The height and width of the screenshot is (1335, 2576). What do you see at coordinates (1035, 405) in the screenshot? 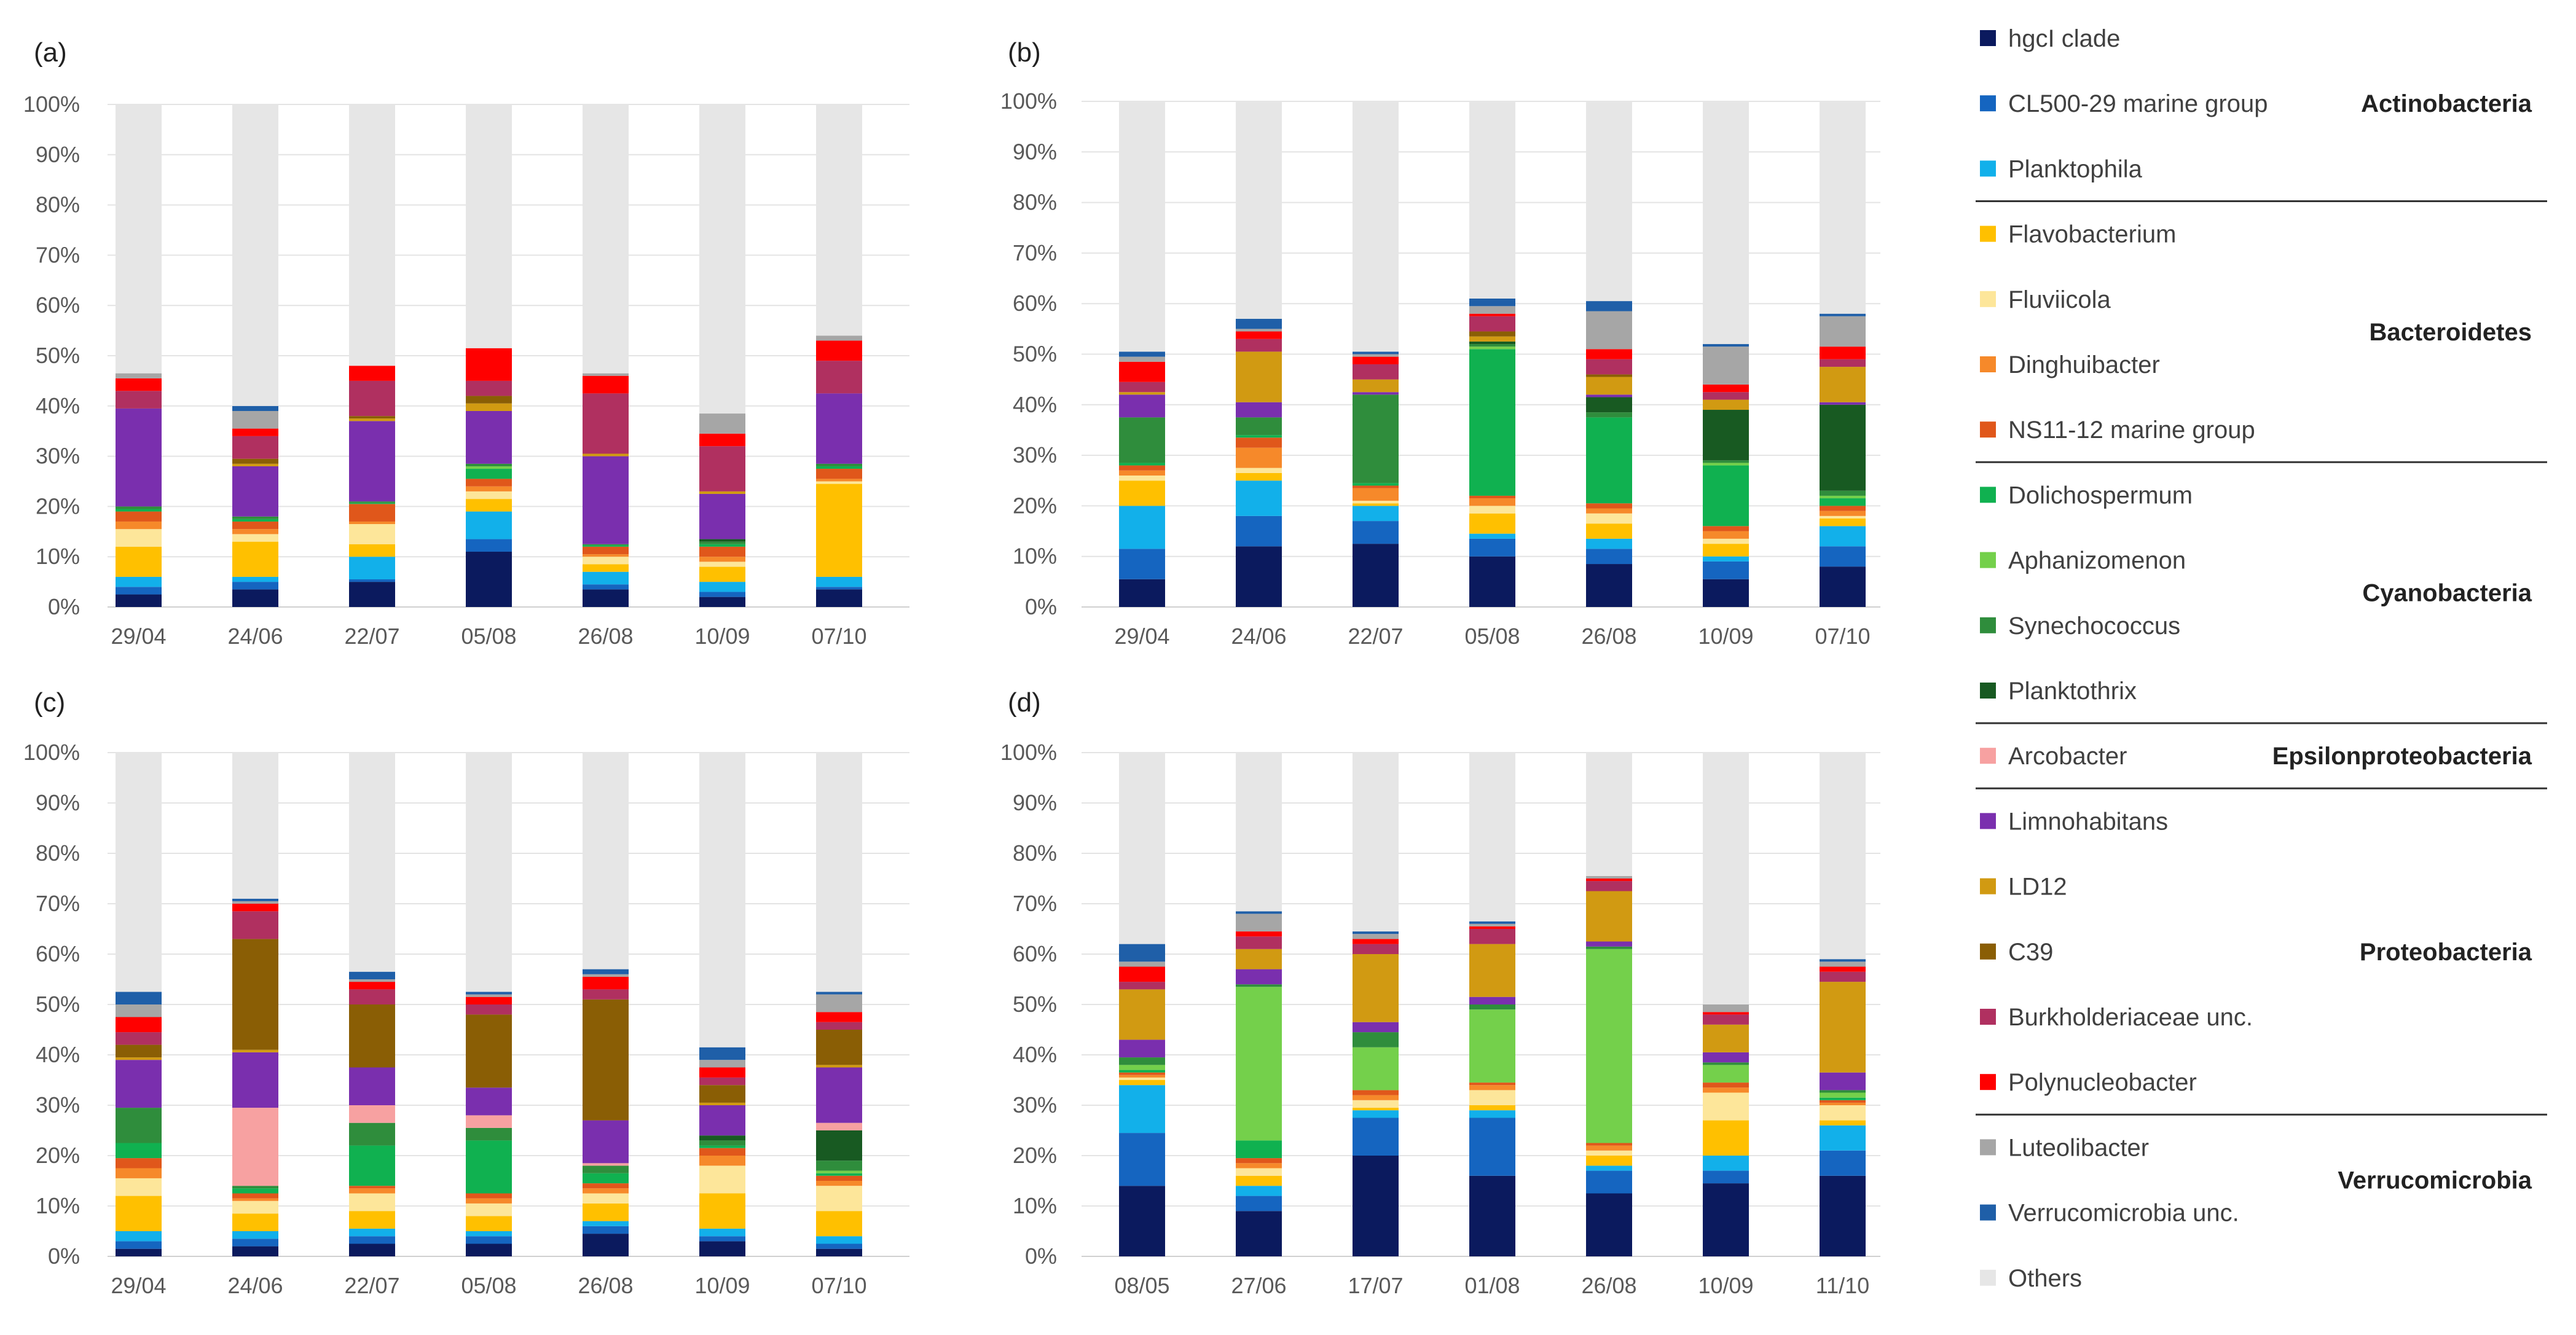
I see `y-tick-label: 40%` at bounding box center [1035, 405].